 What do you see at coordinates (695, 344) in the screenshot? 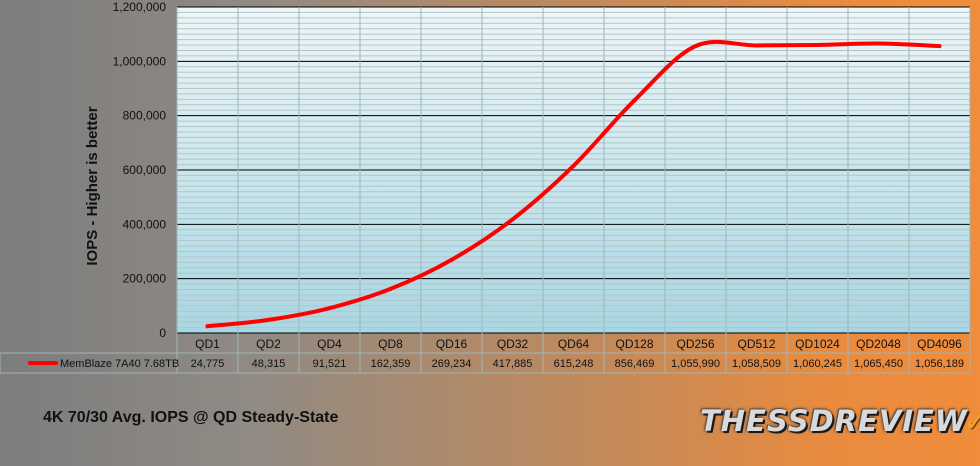
I see `x-tick-label: QD256` at bounding box center [695, 344].